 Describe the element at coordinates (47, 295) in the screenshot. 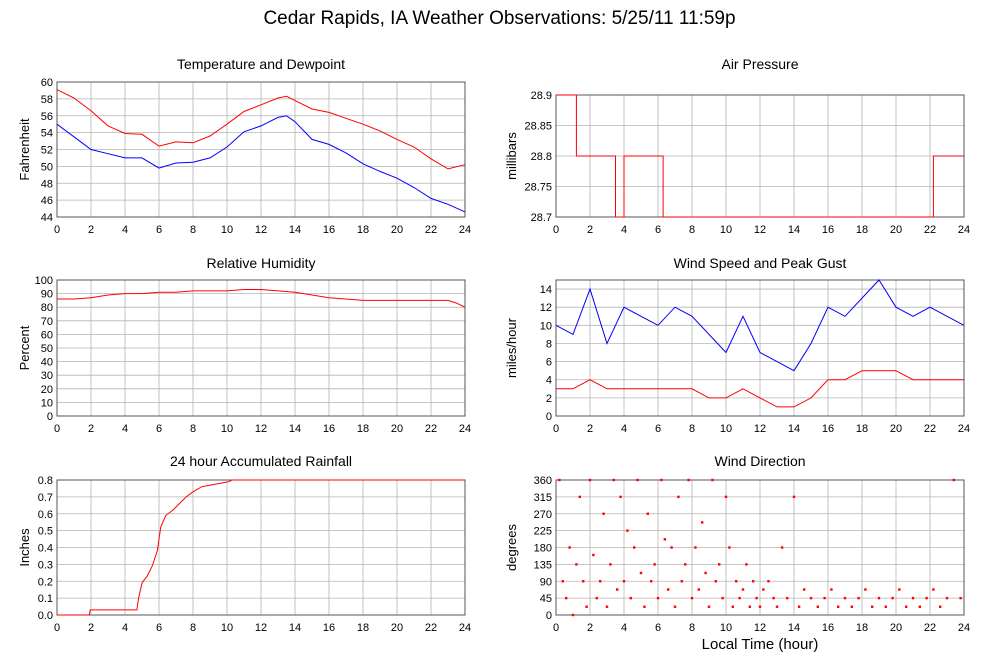

I see `humidity-y-tick-label: 90` at that location.